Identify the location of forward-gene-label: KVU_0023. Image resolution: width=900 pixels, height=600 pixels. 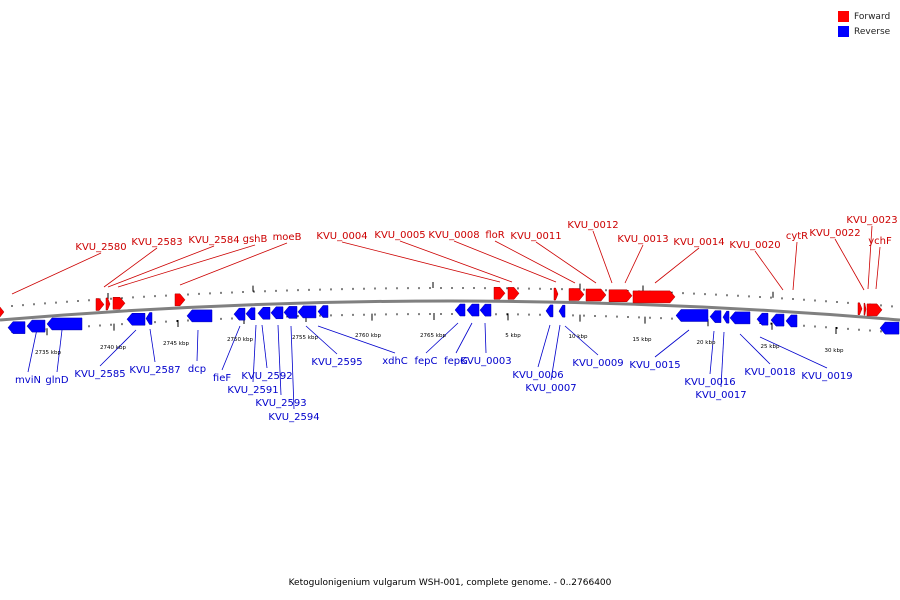
(871, 220).